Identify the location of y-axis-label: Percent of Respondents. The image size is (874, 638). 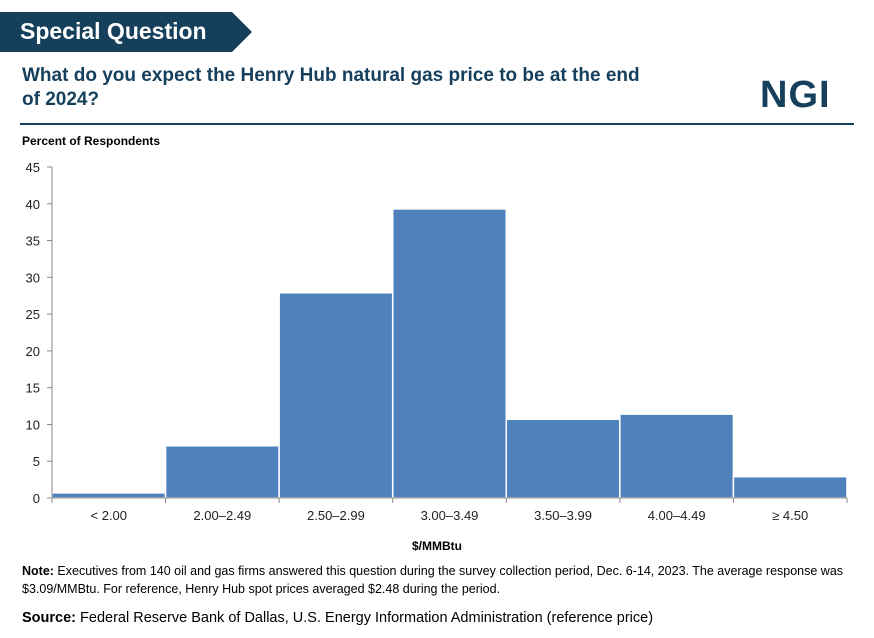
(91, 141).